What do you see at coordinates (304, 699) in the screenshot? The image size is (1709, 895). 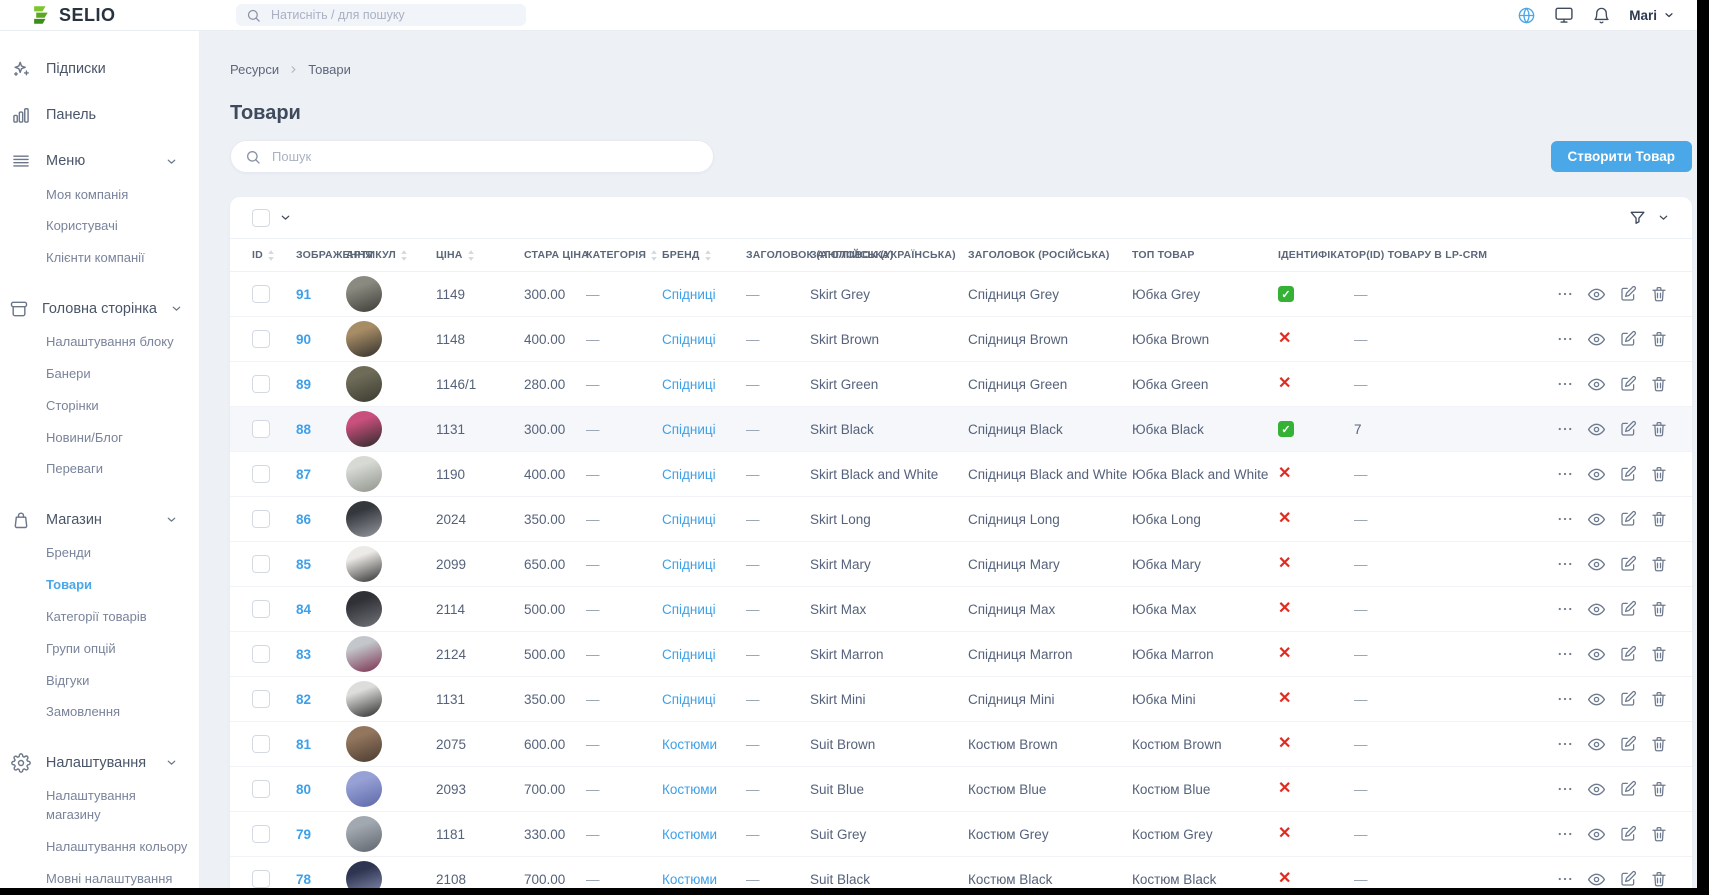 I see `product-id-link: 82` at bounding box center [304, 699].